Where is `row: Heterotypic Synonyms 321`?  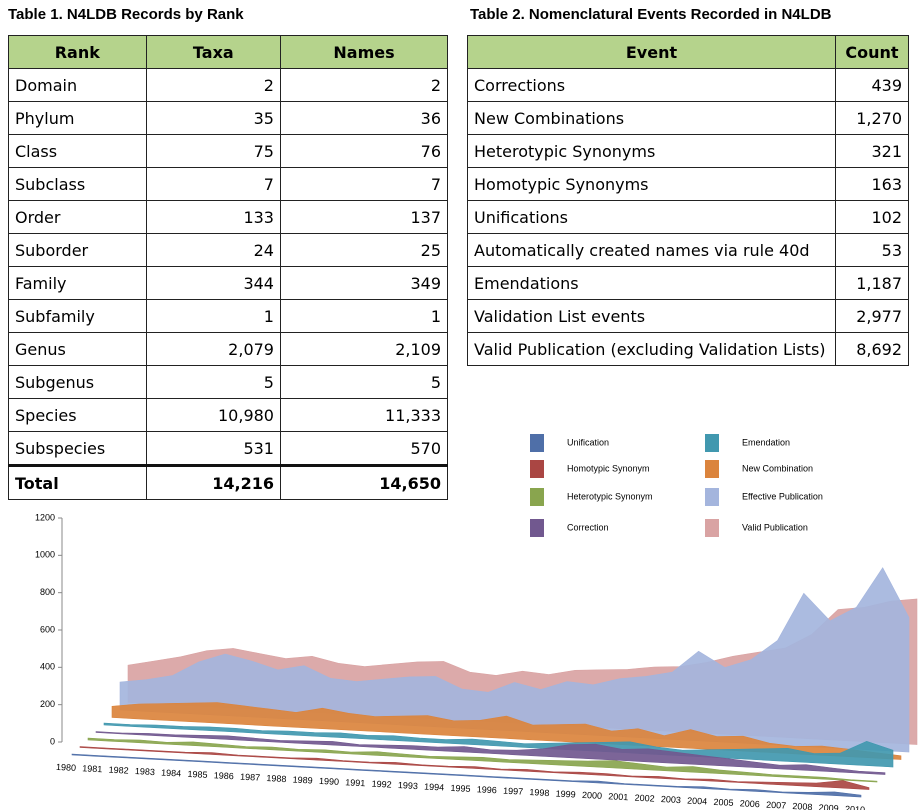
row: Heterotypic Synonyms 321 is located at coordinates (688, 151).